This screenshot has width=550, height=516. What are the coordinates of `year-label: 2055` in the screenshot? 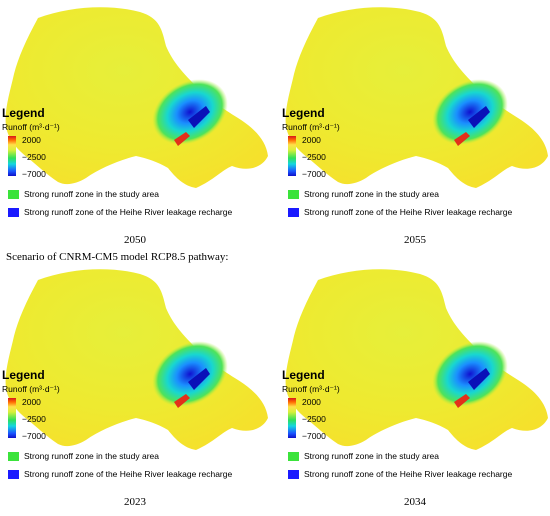 It's located at (415, 240).